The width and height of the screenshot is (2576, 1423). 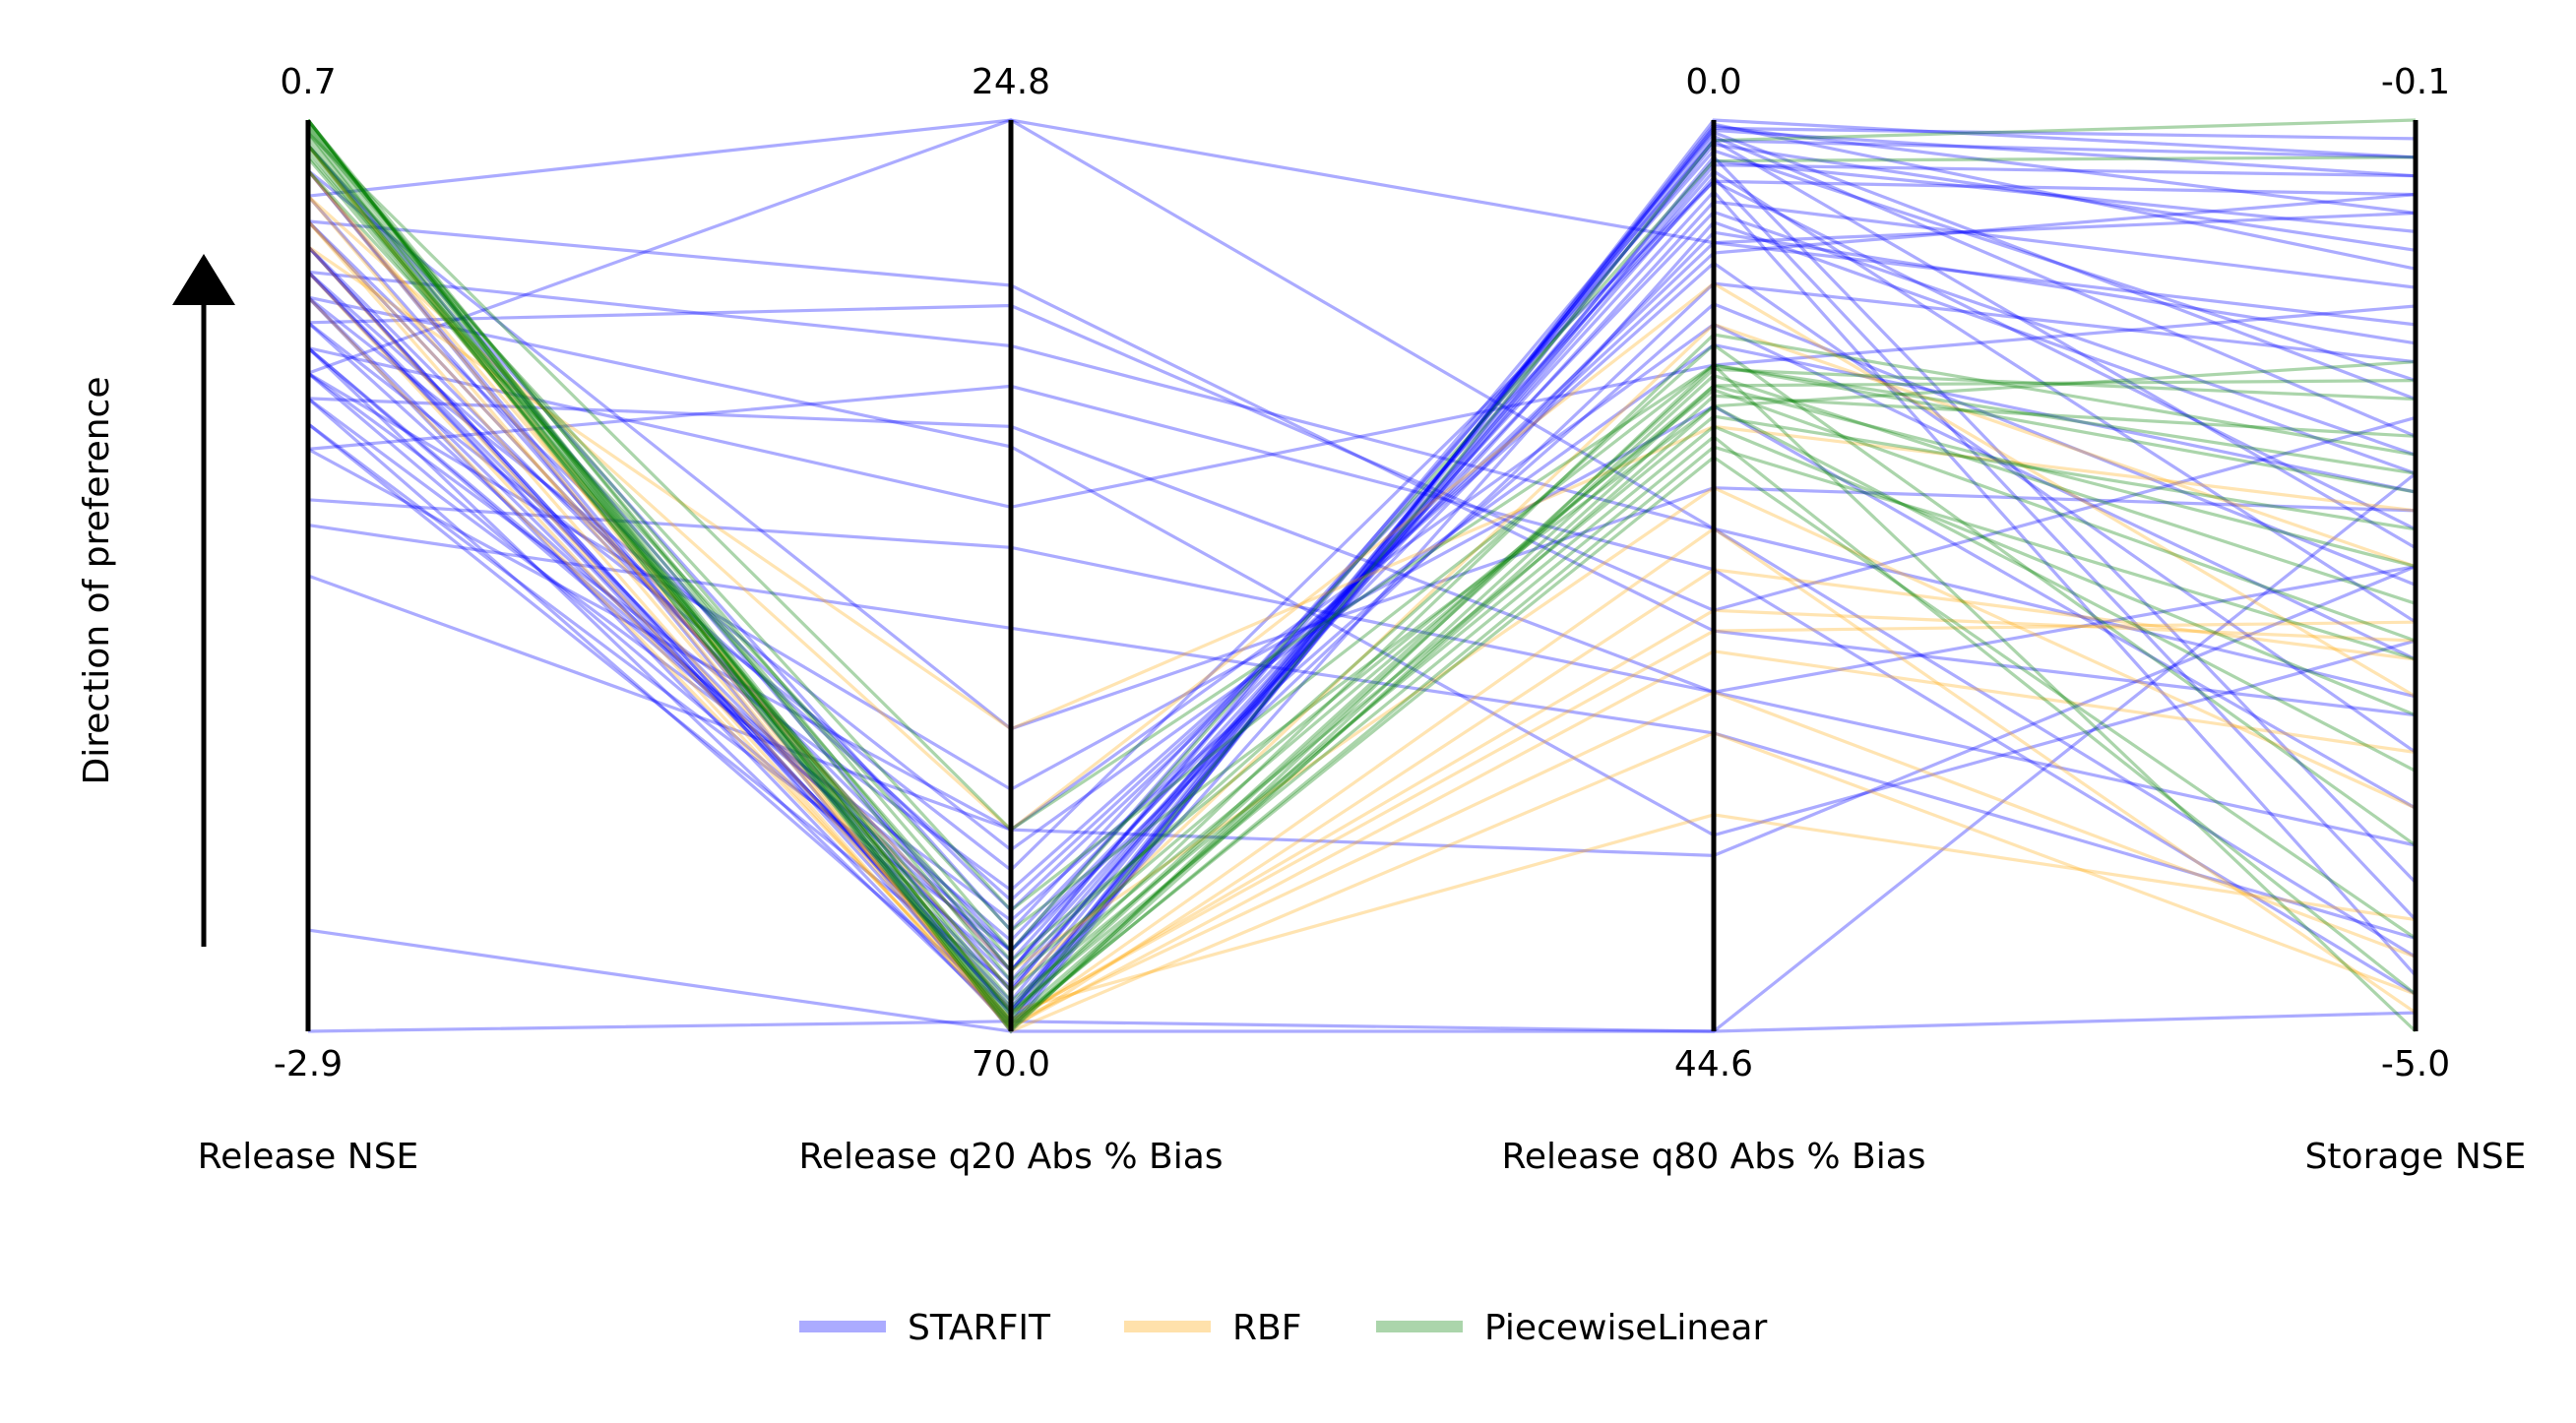 I want to click on legend-item-piecewiselinear: PiecewiseLinear, so click(x=1571, y=1328).